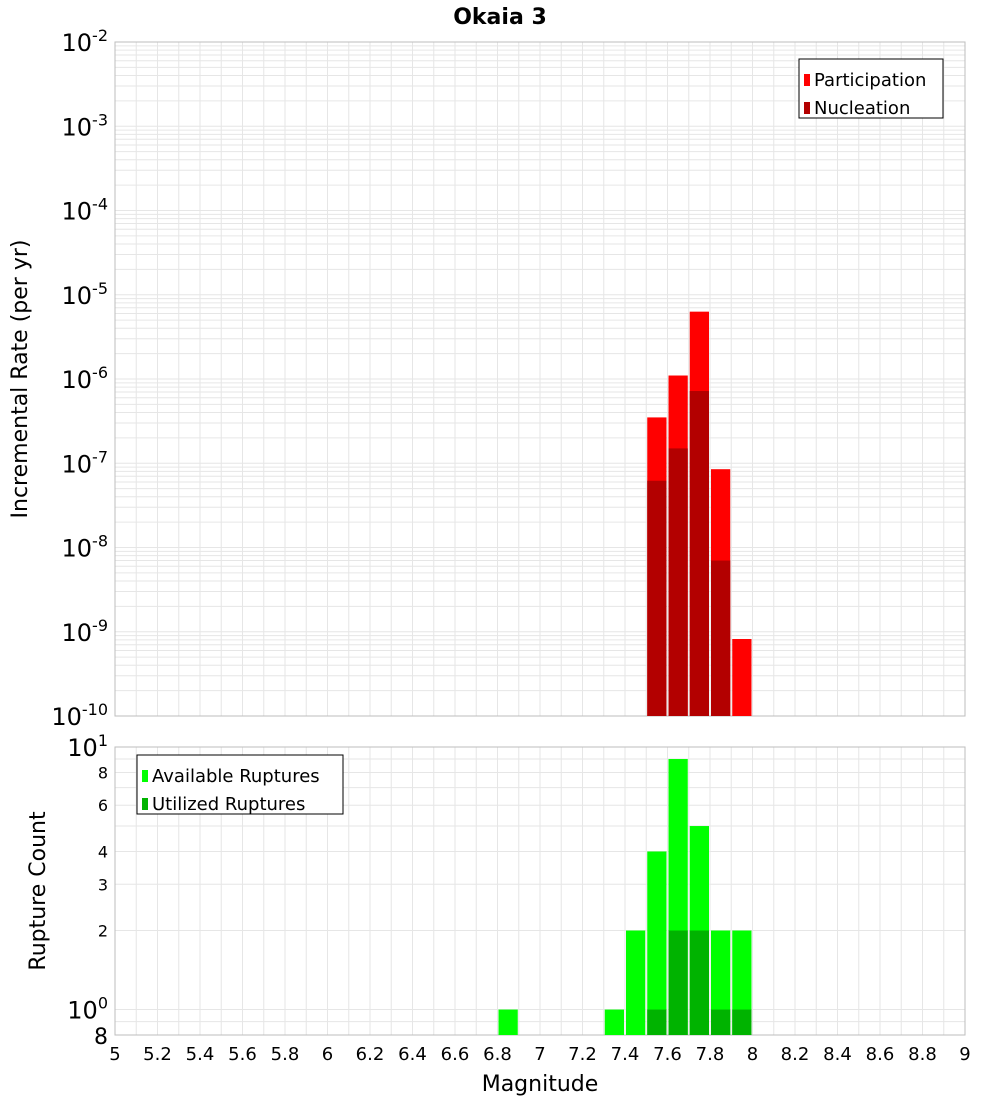 This screenshot has height=1104, width=1000. I want to click on bottom-y-tick-label: 4, so click(103, 851).